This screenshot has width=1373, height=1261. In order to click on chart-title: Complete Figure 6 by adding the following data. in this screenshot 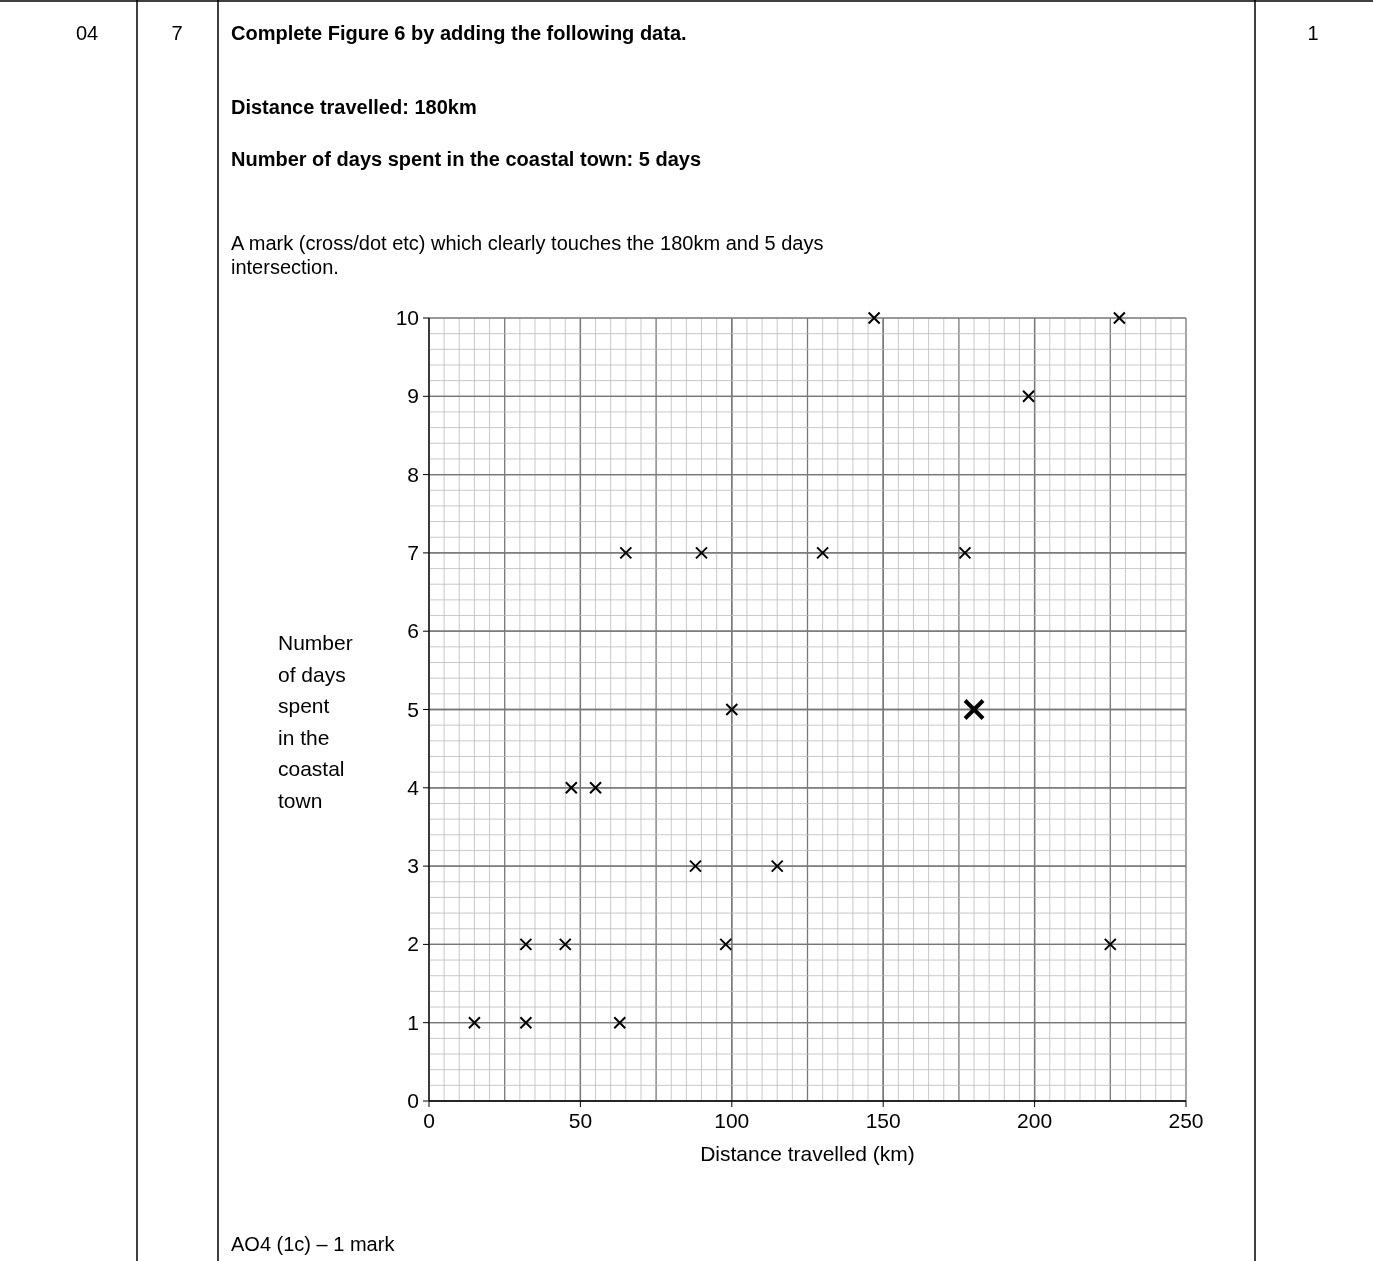, I will do `click(459, 33)`.